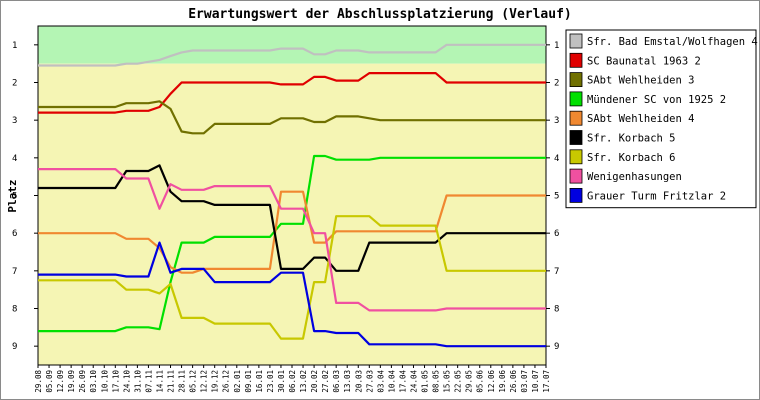 Image resolution: width=760 pixels, height=400 pixels. I want to click on legend-box, so click(661, 119).